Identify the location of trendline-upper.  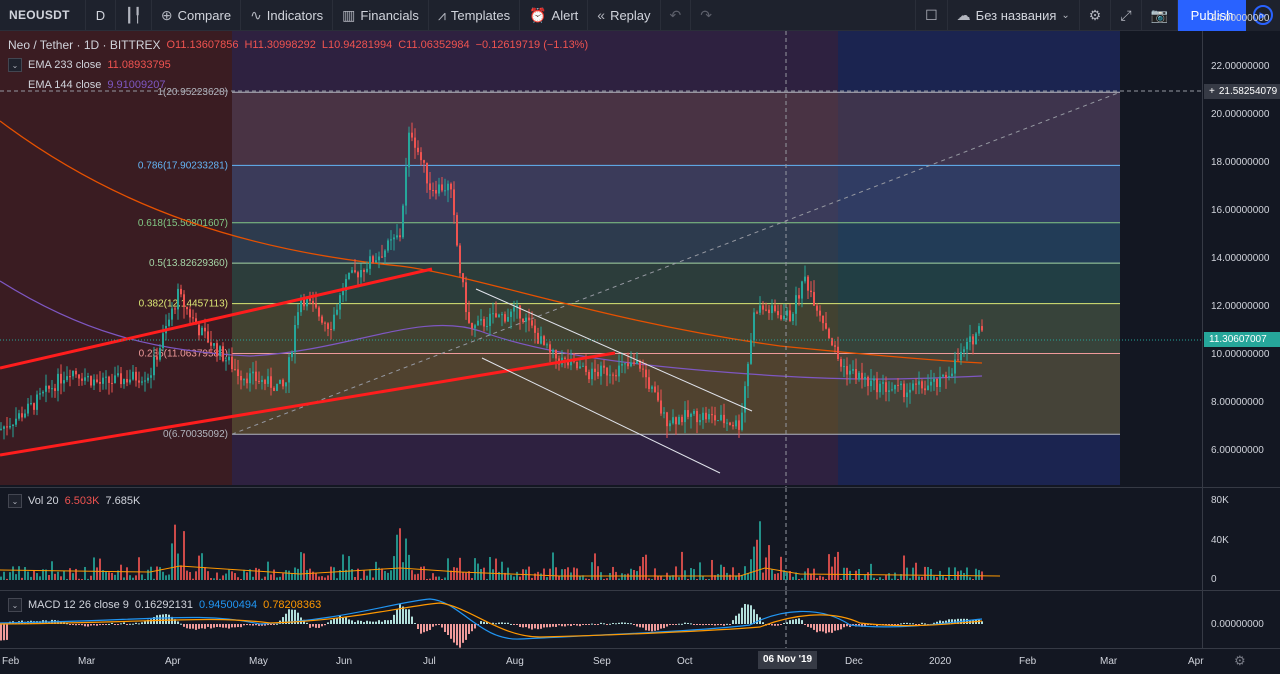
(216, 318).